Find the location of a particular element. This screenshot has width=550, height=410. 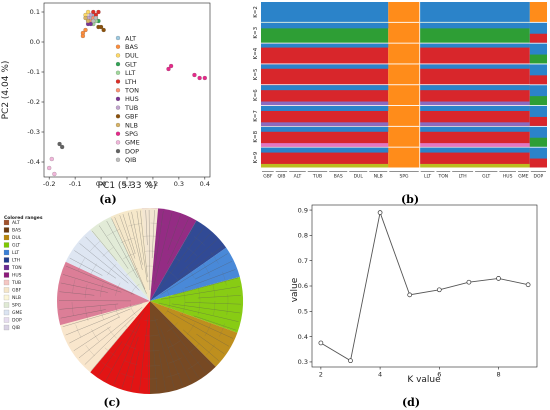

pca-legend-label: TUB is located at coordinates (131, 108).